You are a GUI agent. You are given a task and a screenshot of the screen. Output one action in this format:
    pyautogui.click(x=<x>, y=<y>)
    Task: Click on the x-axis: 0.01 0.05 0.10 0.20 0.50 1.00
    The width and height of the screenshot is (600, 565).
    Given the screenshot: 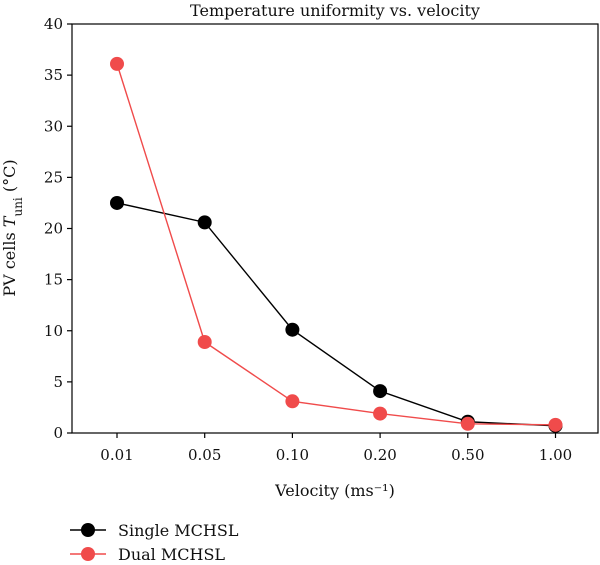 What is the action you would take?
    pyautogui.click(x=336, y=448)
    